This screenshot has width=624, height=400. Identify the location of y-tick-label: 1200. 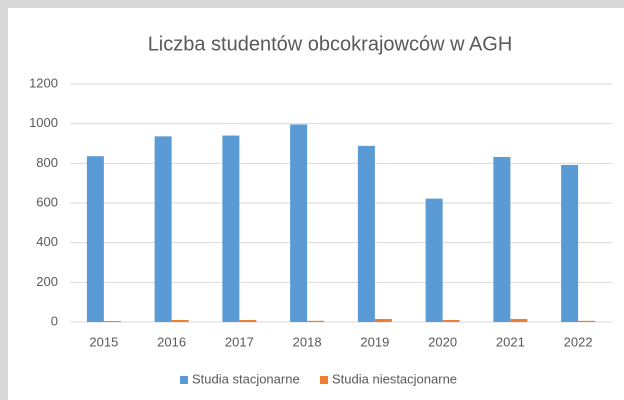
(43, 82).